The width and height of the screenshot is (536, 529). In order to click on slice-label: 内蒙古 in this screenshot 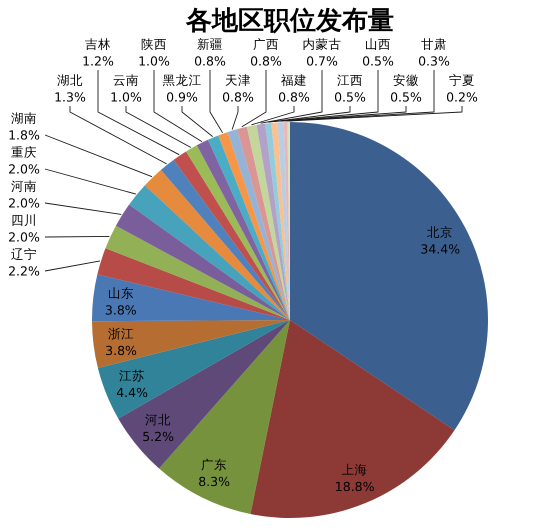, I will do `click(322, 44)`.